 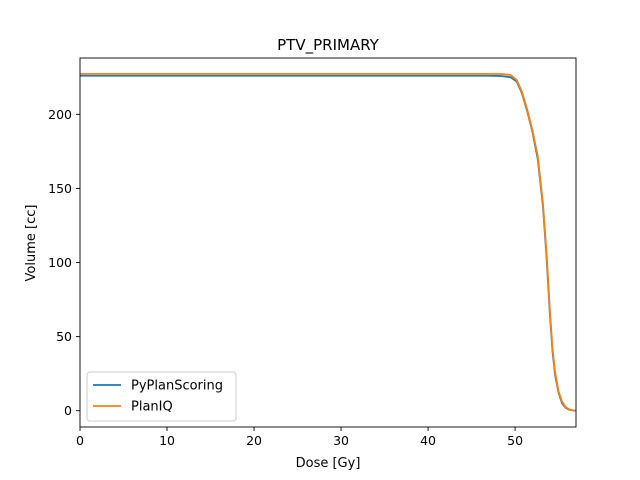 I want to click on y-axis-label: Volume [cc], so click(x=31, y=243).